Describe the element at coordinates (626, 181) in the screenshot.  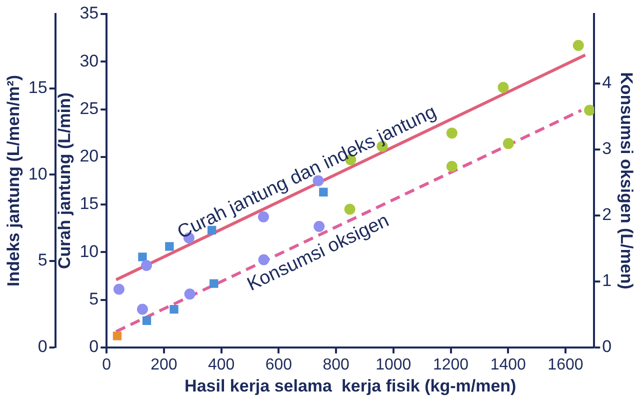
I see `y2-axis-title: Konsumsi oksigen (L/men)` at that location.